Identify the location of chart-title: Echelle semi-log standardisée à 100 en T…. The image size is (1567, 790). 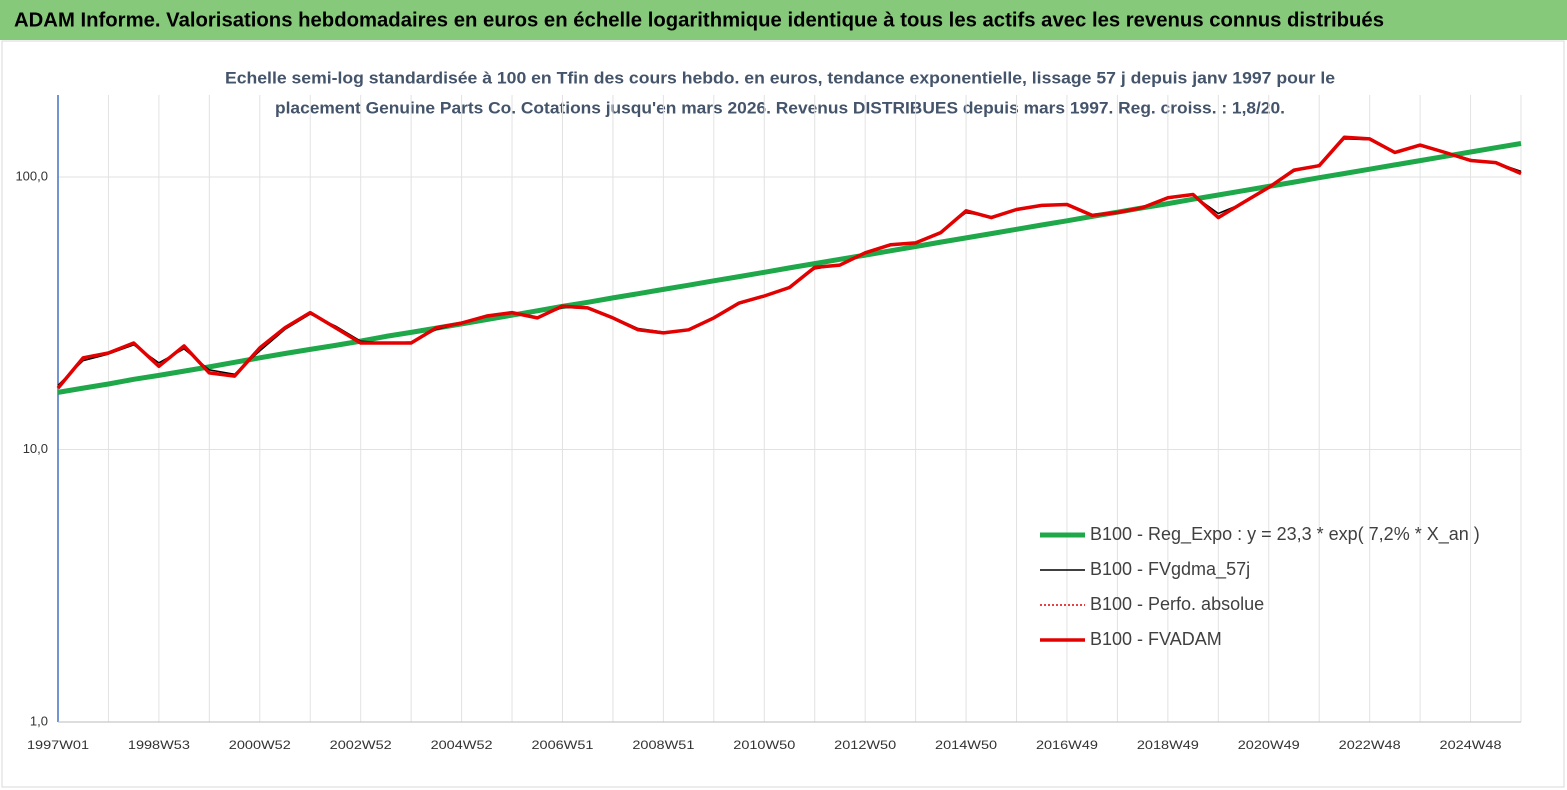
(780, 77).